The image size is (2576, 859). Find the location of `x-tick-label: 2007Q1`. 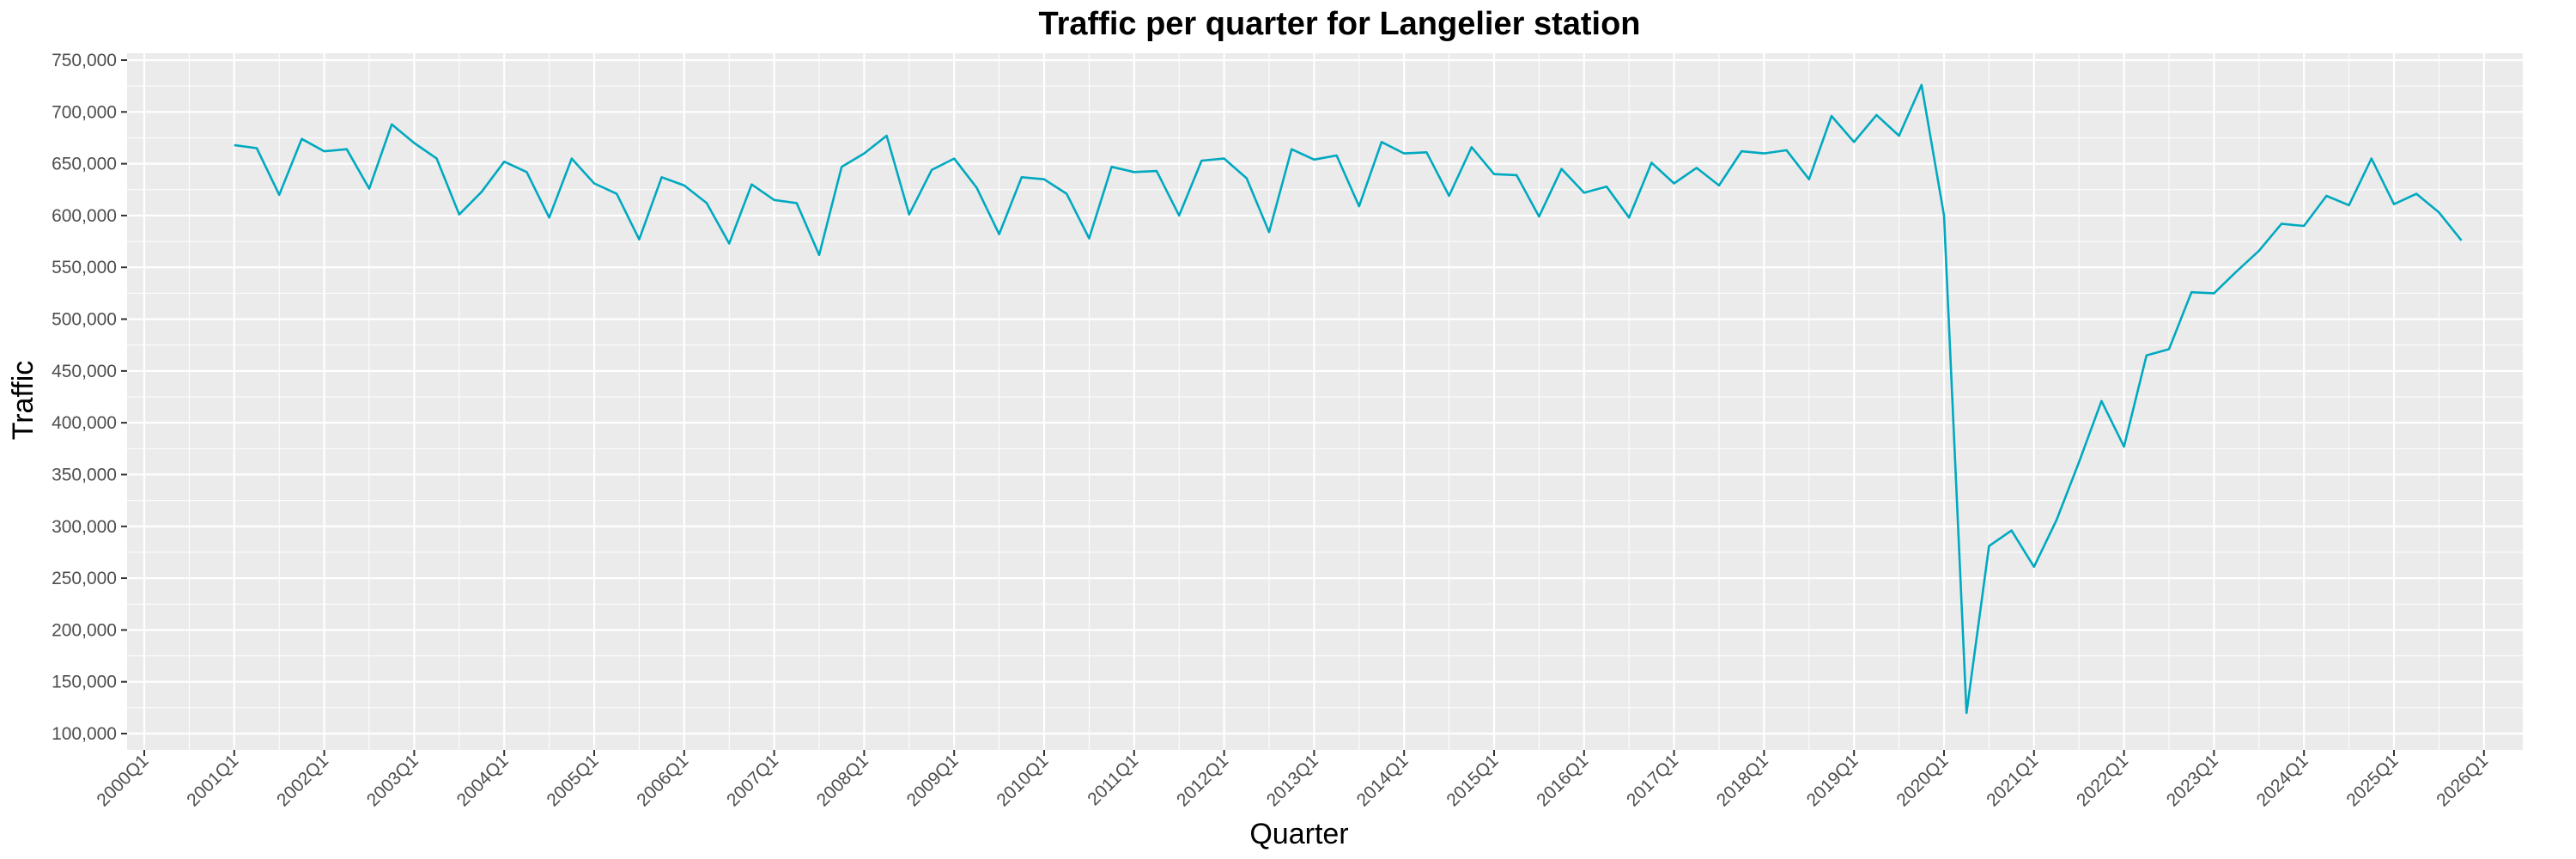

x-tick-label: 2007Q1 is located at coordinates (753, 781).